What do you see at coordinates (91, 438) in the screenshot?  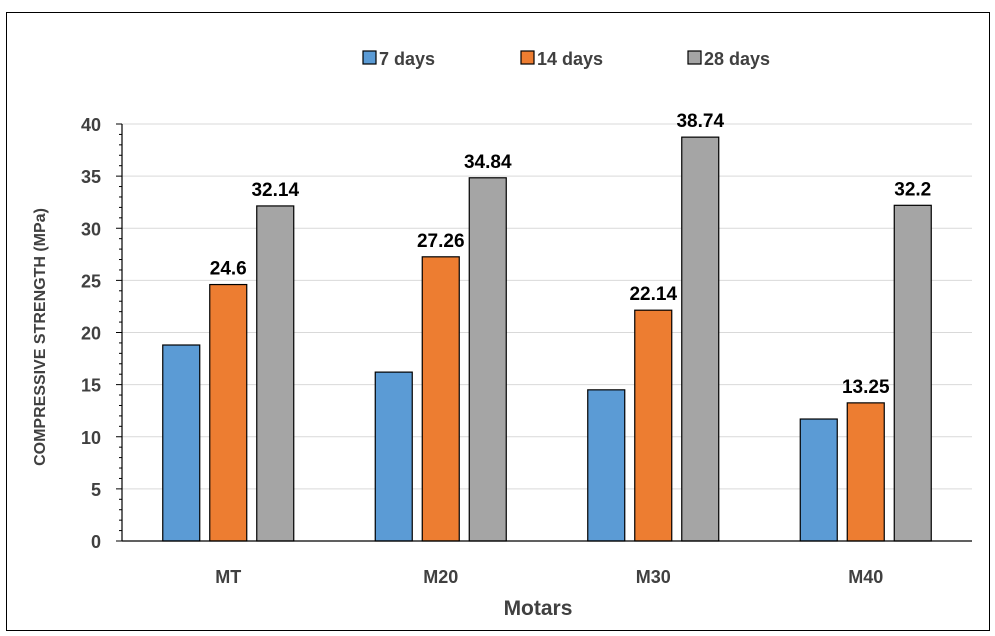 I see `y-tick-label: 10` at bounding box center [91, 438].